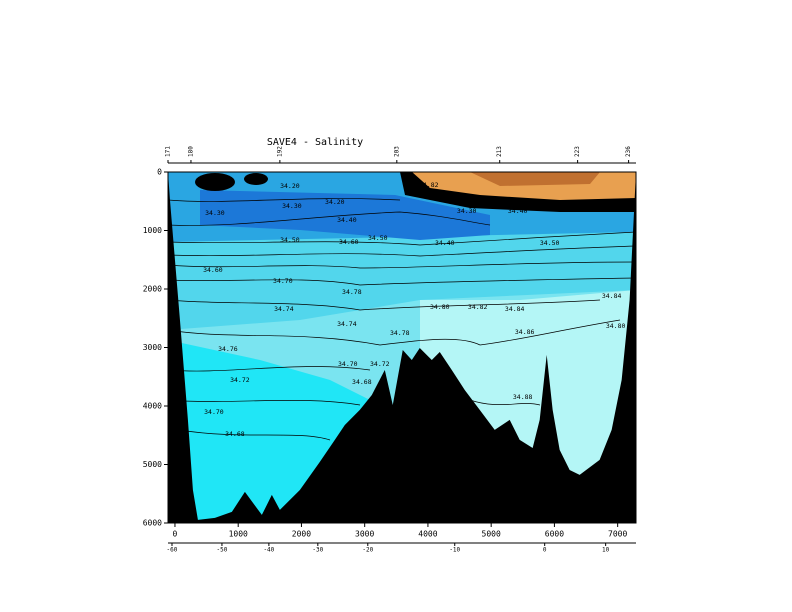 This screenshot has height=612, width=792. I want to click on x-tick-label: 3000, so click(364, 534).